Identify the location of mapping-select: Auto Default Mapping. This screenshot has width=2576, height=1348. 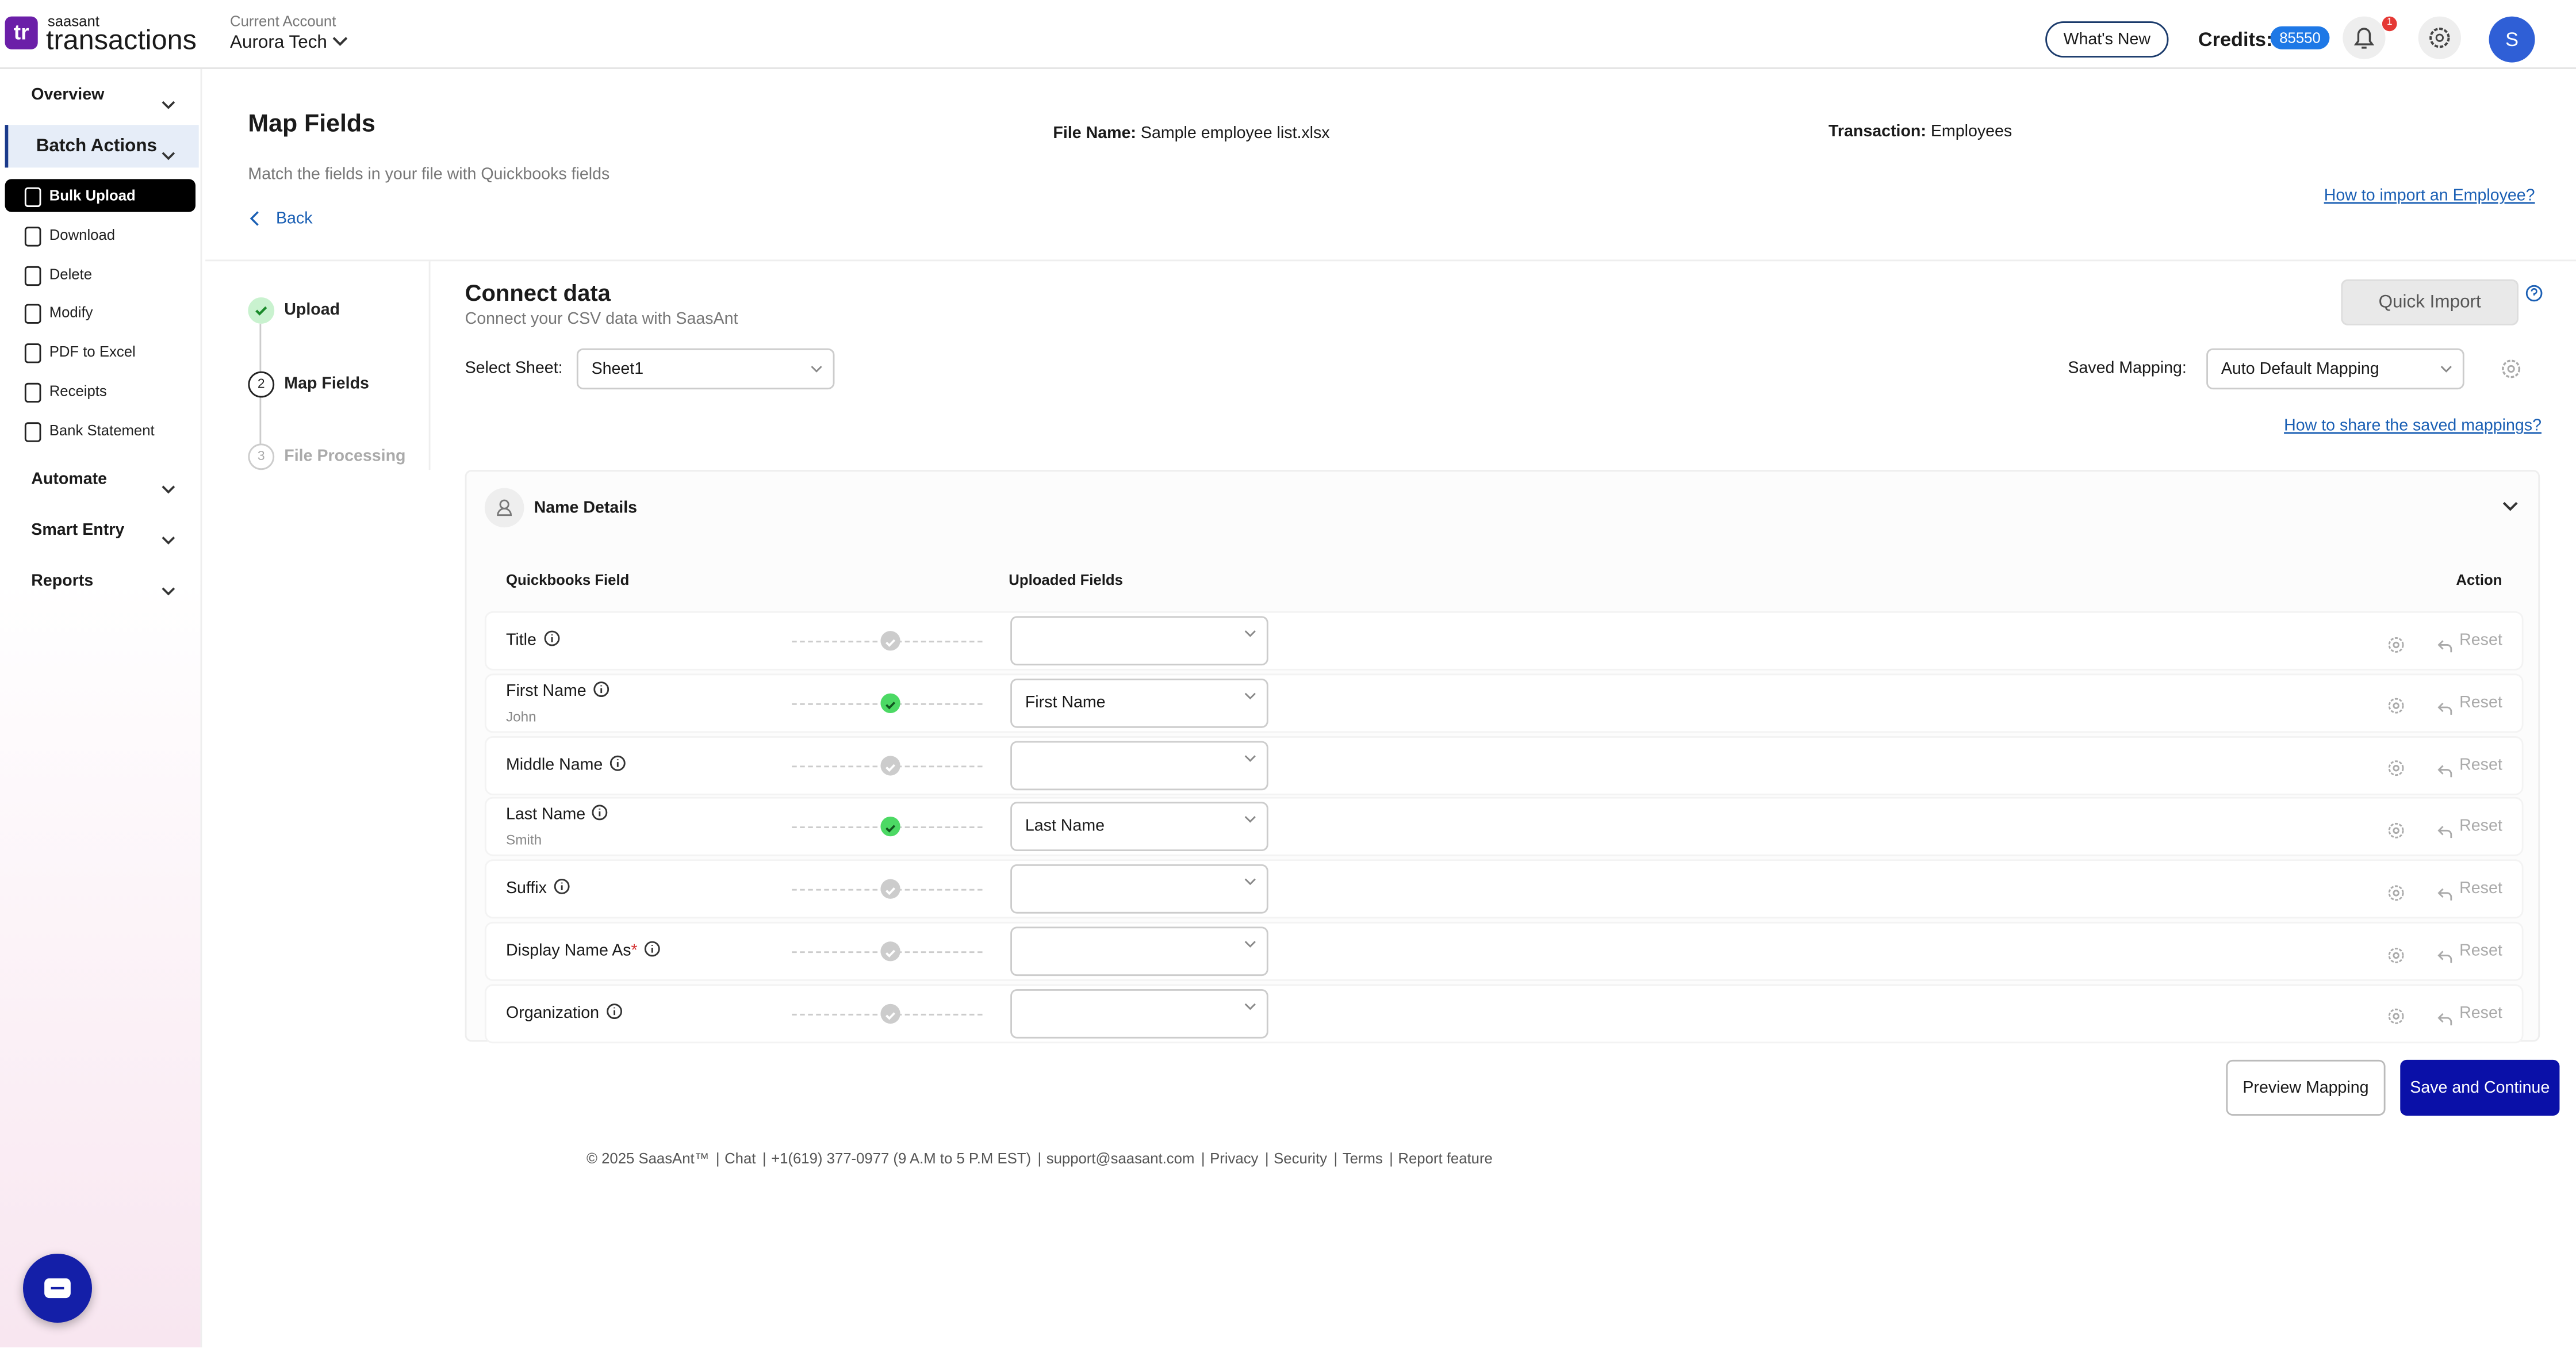
(2335, 369).